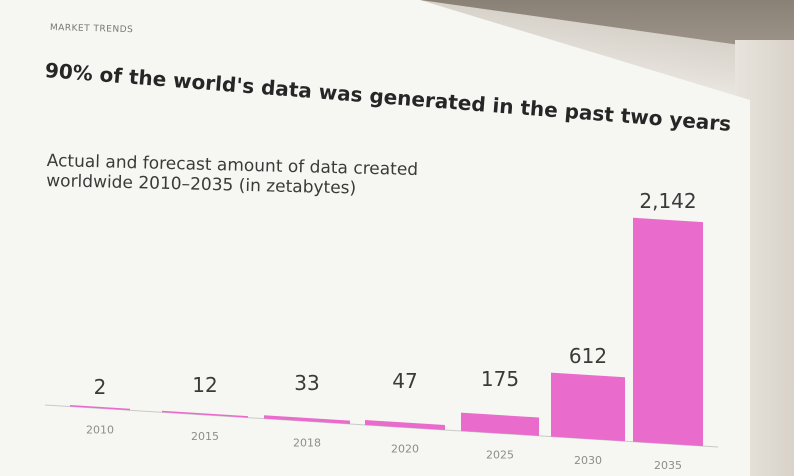  I want to click on value-label-2020: 47, so click(404, 381).